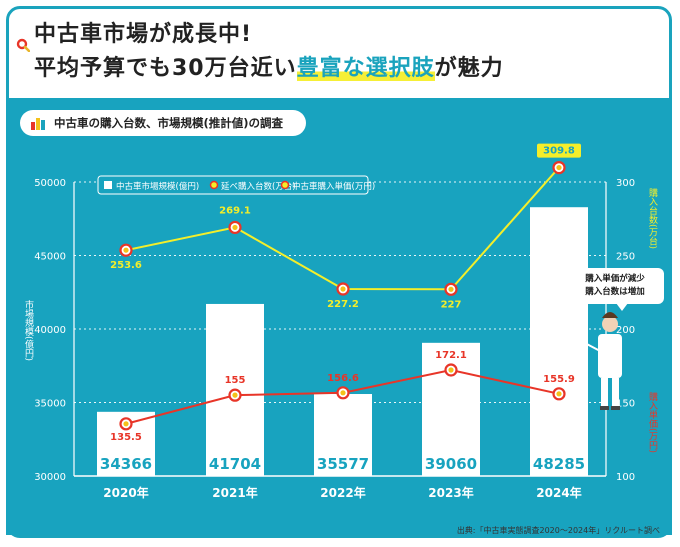 This screenshot has height=547, width=680. I want to click on presenter-coat, so click(610, 356).